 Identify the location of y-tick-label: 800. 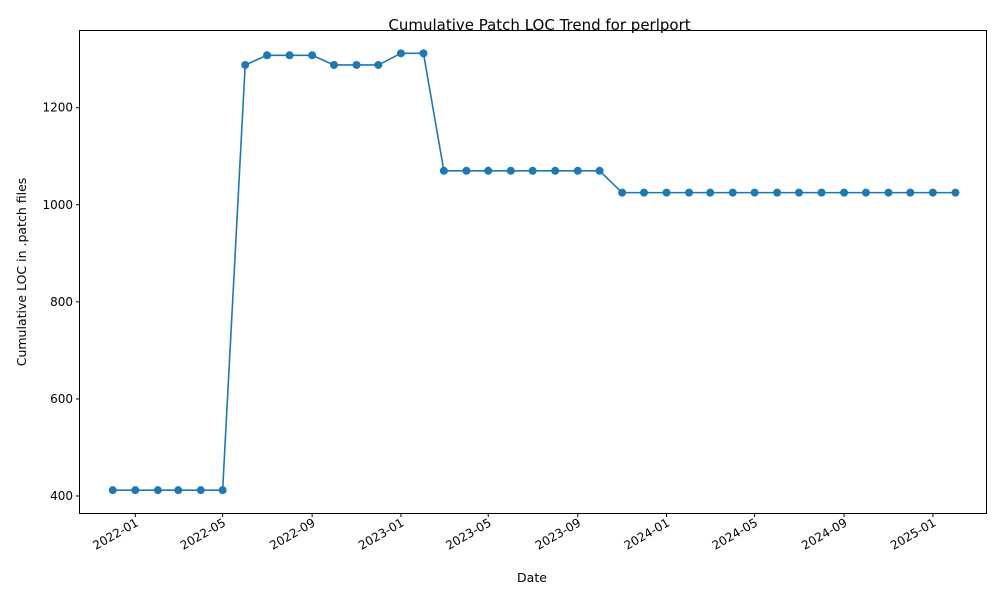
(61, 302).